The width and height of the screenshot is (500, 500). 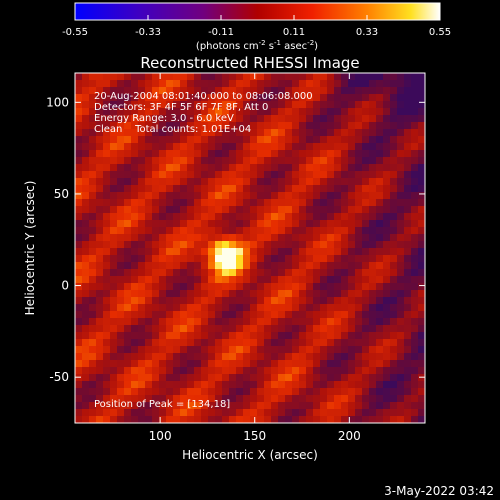 What do you see at coordinates (181, 107) in the screenshot?
I see `annotation-detectors: Detectors: 3F 4F 5F 6F 7F 8F, Att 0` at bounding box center [181, 107].